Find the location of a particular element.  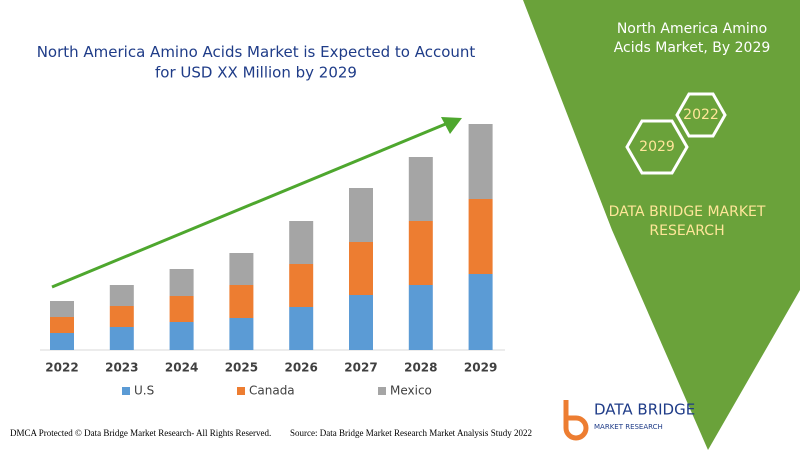

panel-title: North America Amino Acids Market, By 2029 is located at coordinates (692, 38).